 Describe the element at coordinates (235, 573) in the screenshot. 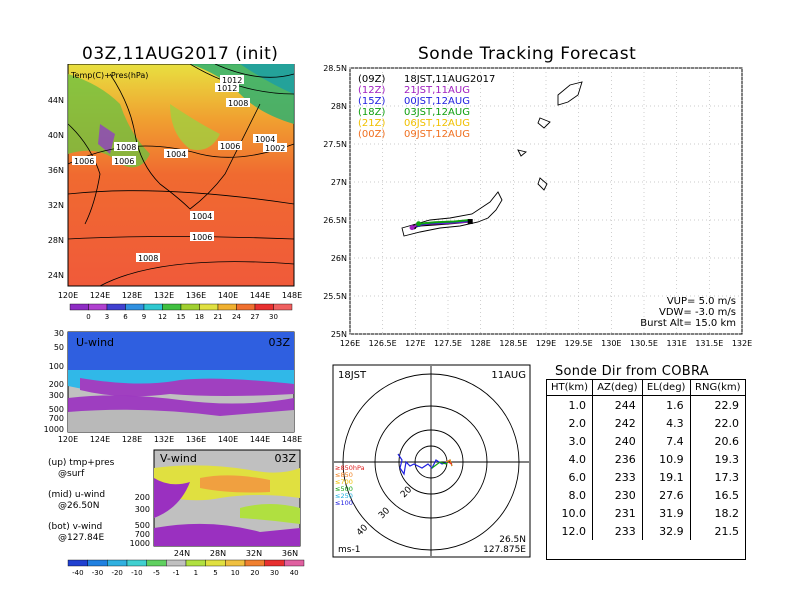

I see `colorbar-tick: 10` at that location.